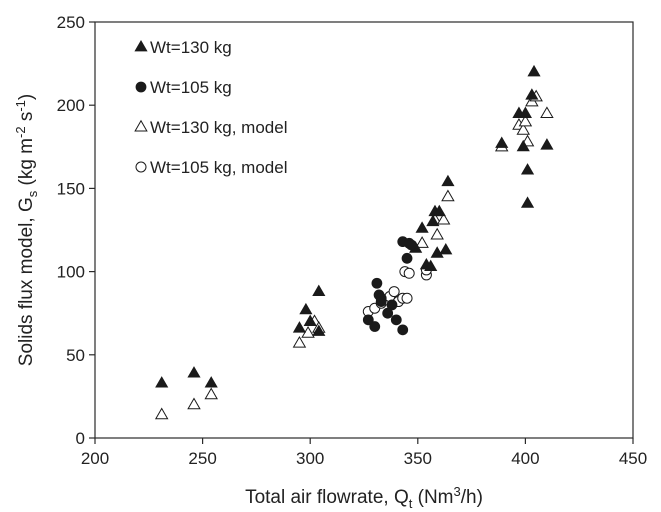  Describe the element at coordinates (20, 132) in the screenshot. I see `y-axis-label-sup1: -2` at that location.